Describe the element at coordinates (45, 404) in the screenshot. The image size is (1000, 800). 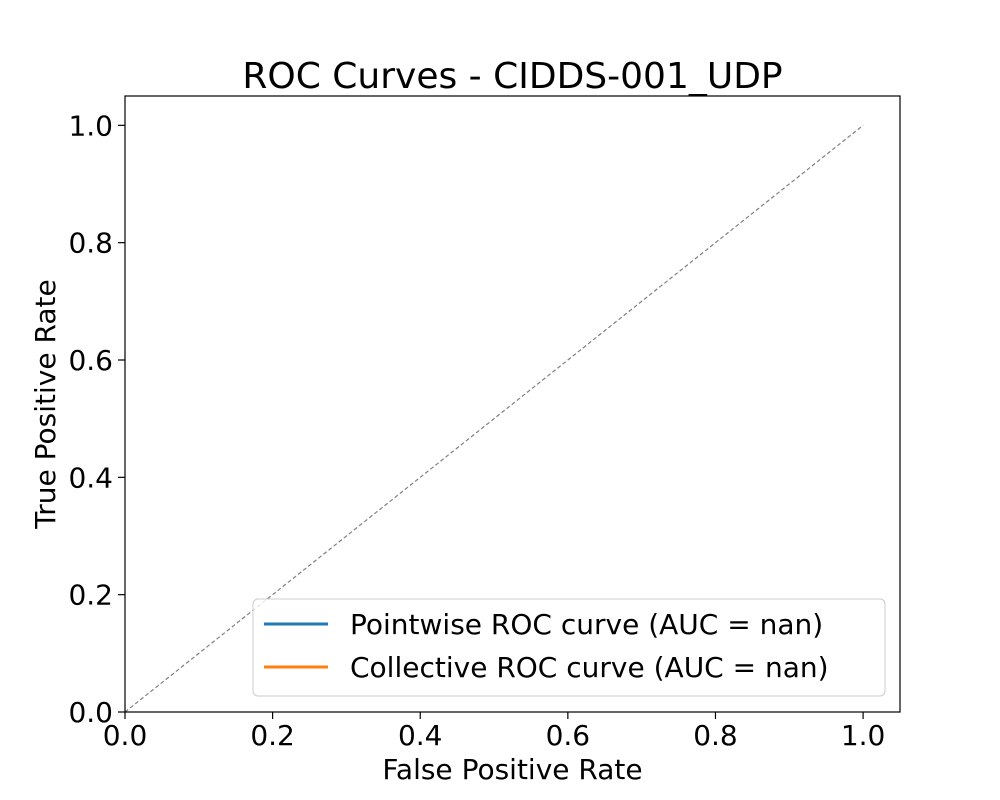
I see `y-axis-label: True Positive Rate` at that location.